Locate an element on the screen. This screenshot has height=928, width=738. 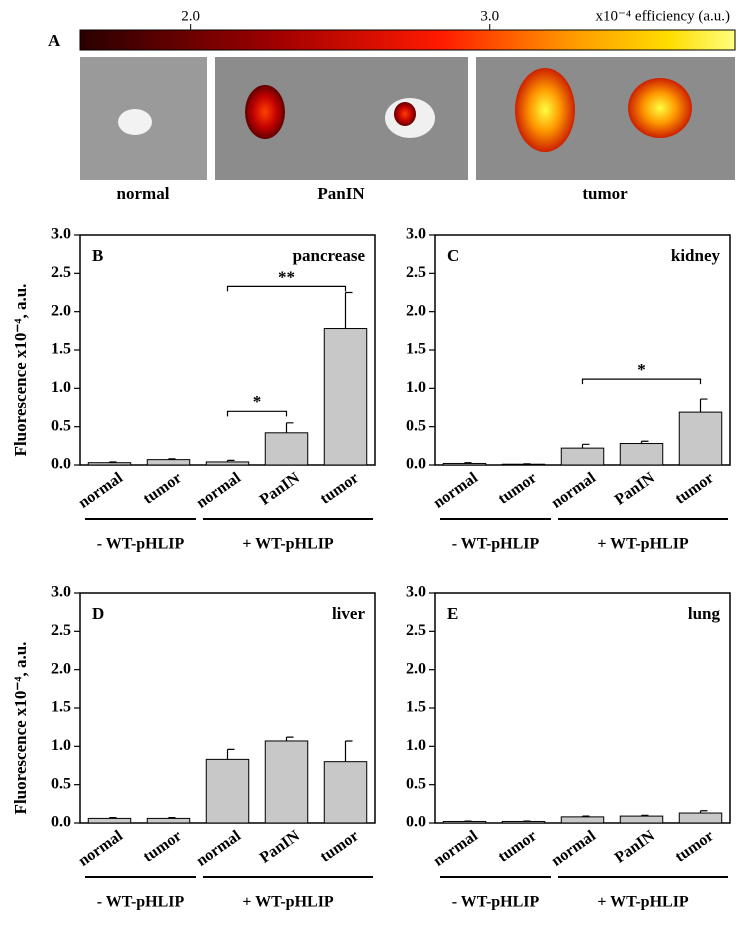
colorbar-tick-label: 2.0 is located at coordinates (190, 16).